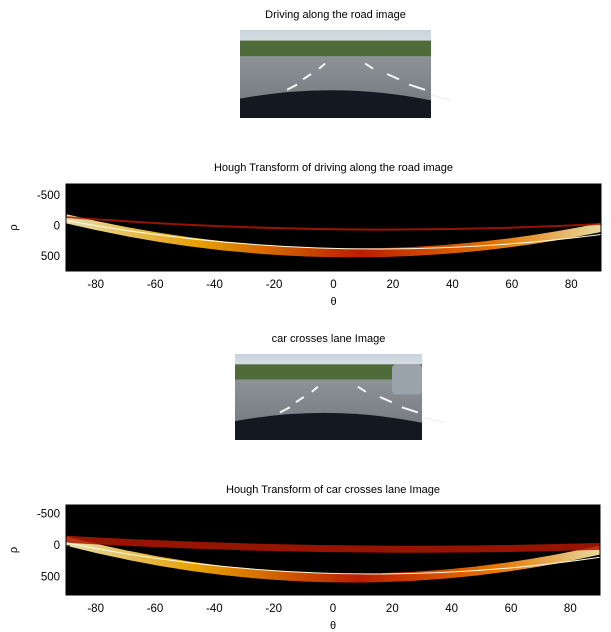 The image size is (611, 632). What do you see at coordinates (329, 339) in the screenshot?
I see `panel-title: car crosses lane Image` at bounding box center [329, 339].